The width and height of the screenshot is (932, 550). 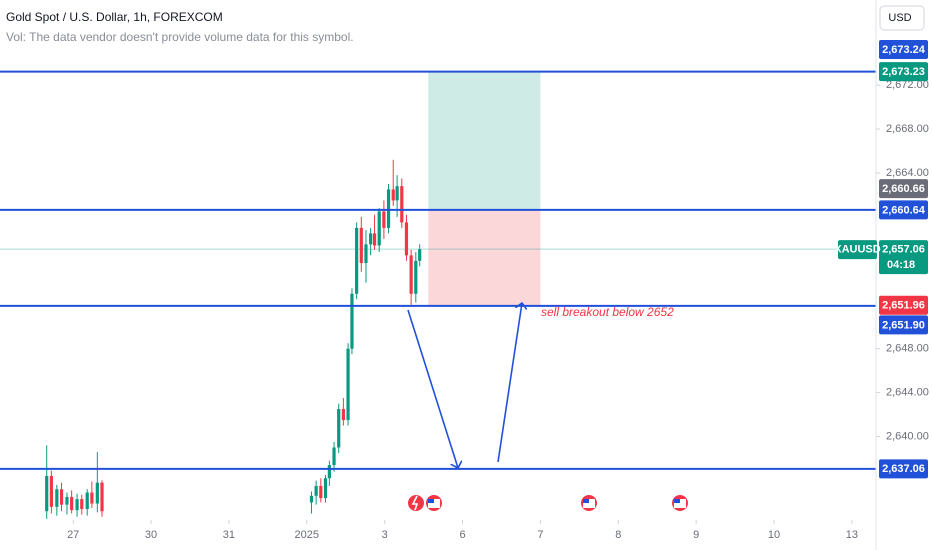 What do you see at coordinates (307, 535) in the screenshot?
I see `x-tick-label: 2025` at bounding box center [307, 535].